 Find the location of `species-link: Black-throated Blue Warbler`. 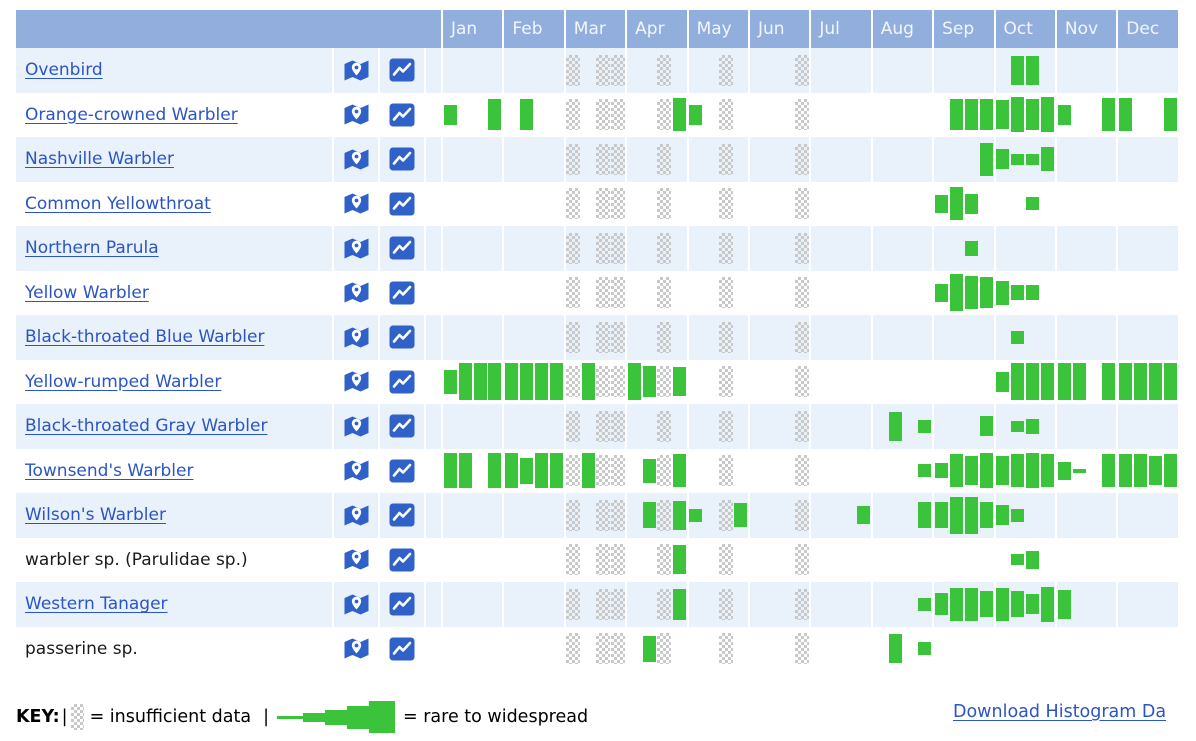

species-link: Black-throated Blue Warbler is located at coordinates (145, 337).